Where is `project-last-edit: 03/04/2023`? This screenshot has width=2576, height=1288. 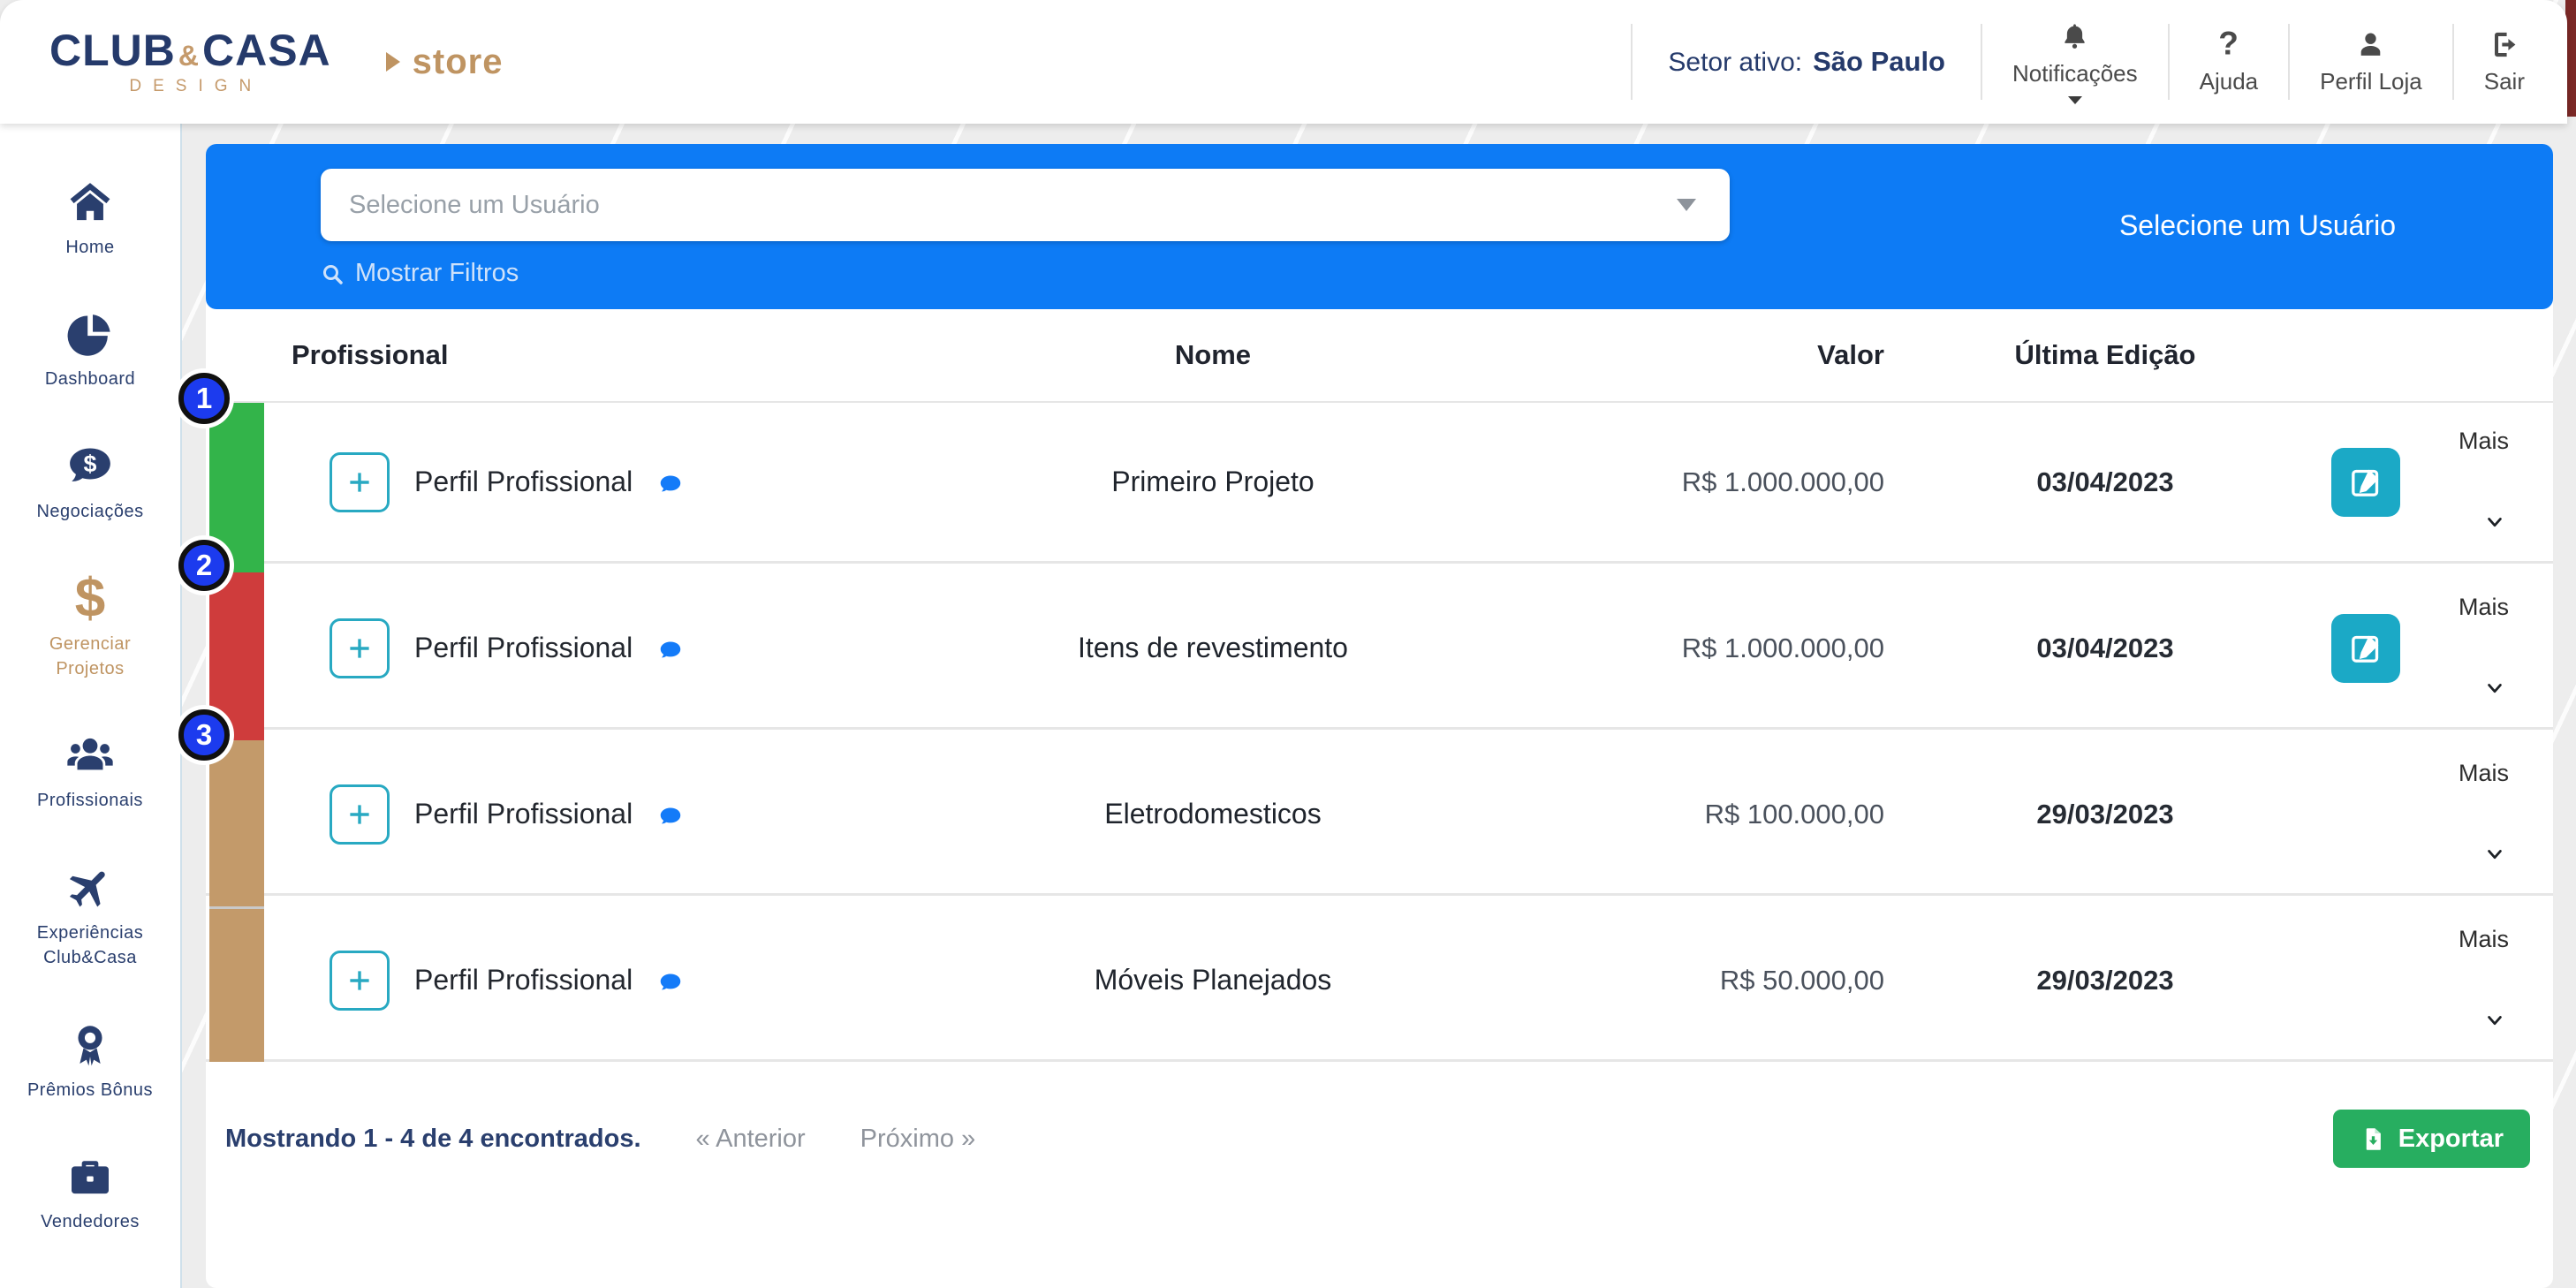 project-last-edit: 03/04/2023 is located at coordinates (2105, 648).